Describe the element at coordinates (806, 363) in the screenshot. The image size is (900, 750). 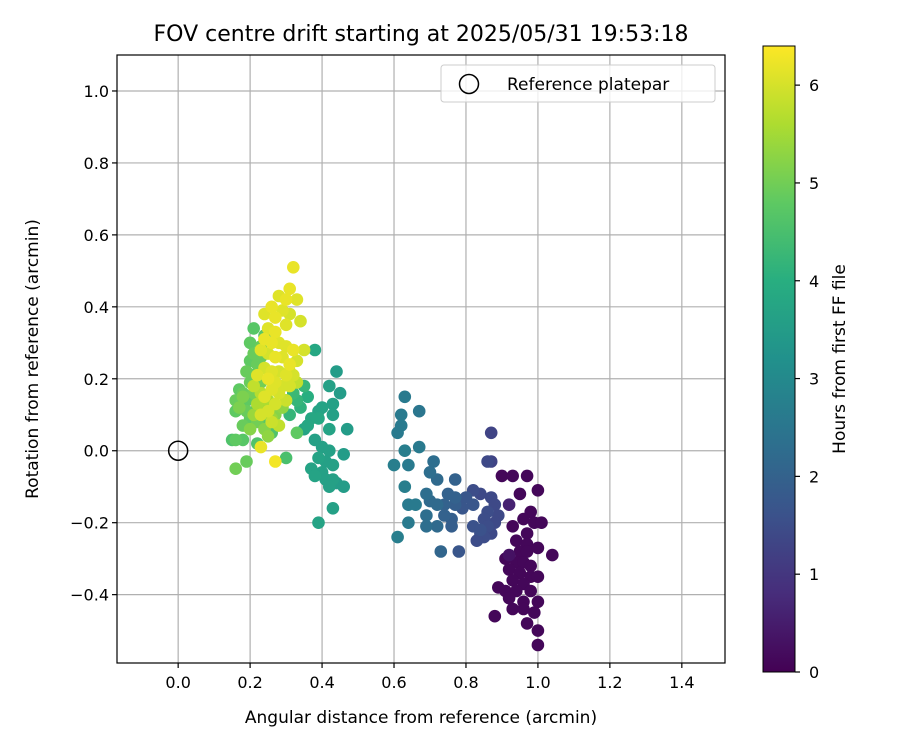
I see `colorbar: 0 1 2 3 4 5 6 Hours from first FF file` at that location.